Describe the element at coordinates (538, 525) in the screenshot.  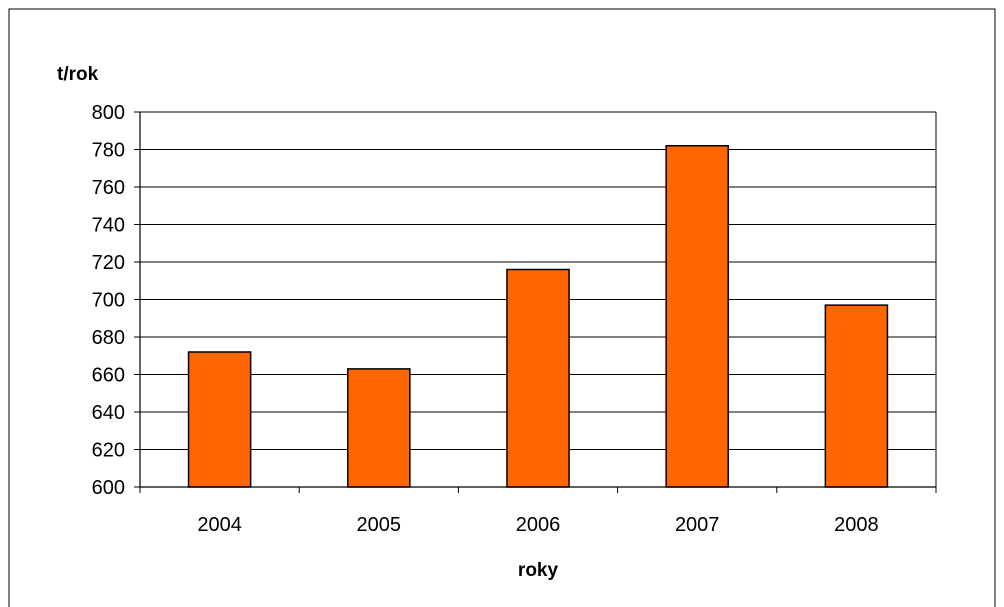
I see `x-tick-label: 2006` at that location.